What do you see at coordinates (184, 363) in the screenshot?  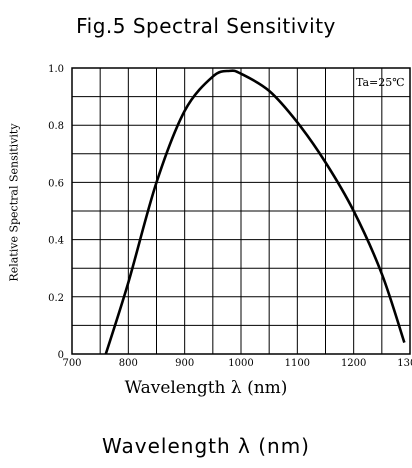 I see `x-tick-label: 900` at bounding box center [184, 363].